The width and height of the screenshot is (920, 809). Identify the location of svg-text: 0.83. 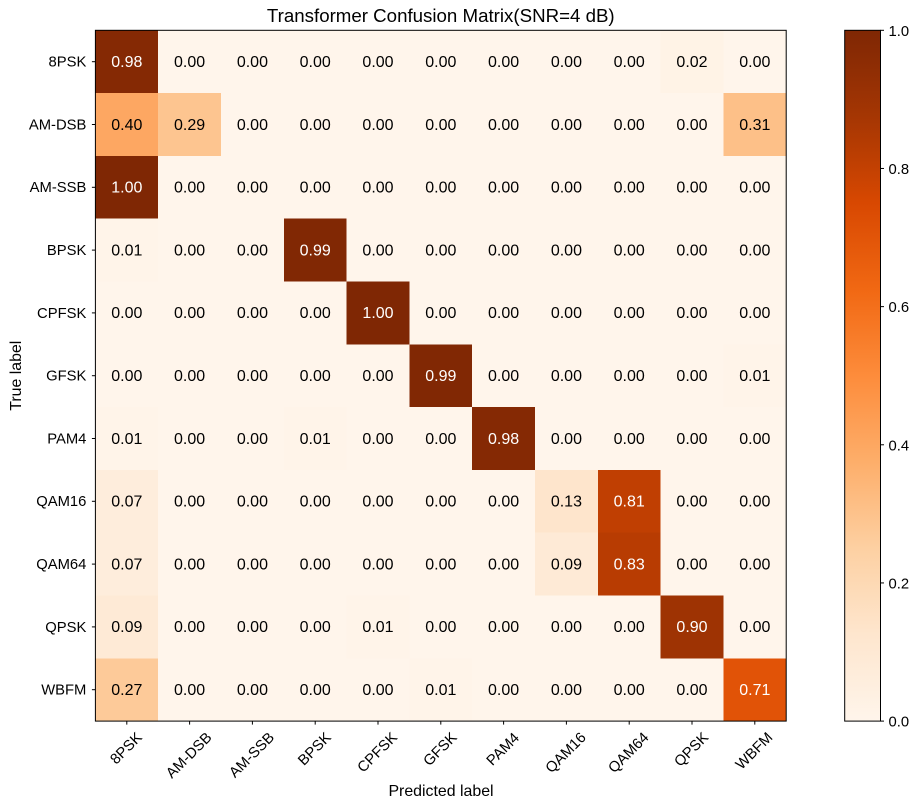
(629, 564).